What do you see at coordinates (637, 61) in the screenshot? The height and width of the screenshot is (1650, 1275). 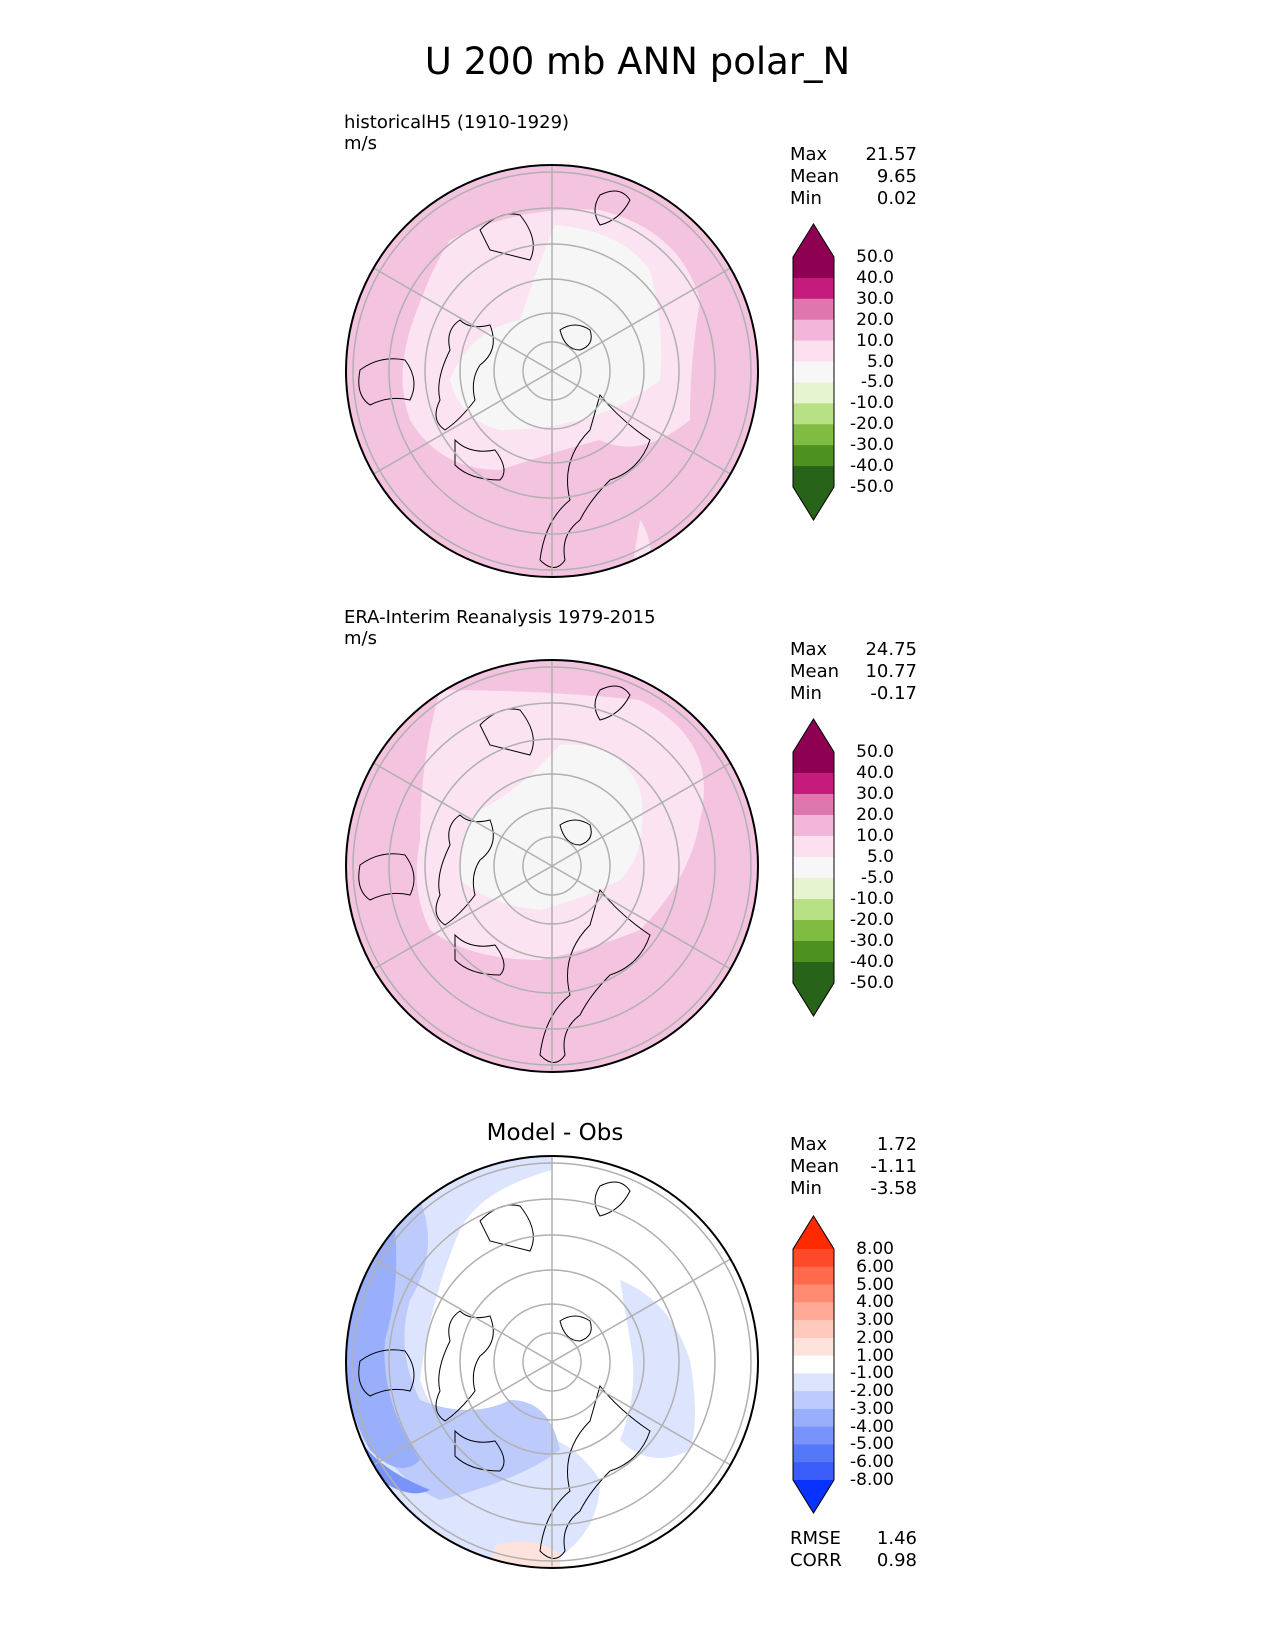 I see `figure-title: U 200 mb ANN polar_N` at bounding box center [637, 61].